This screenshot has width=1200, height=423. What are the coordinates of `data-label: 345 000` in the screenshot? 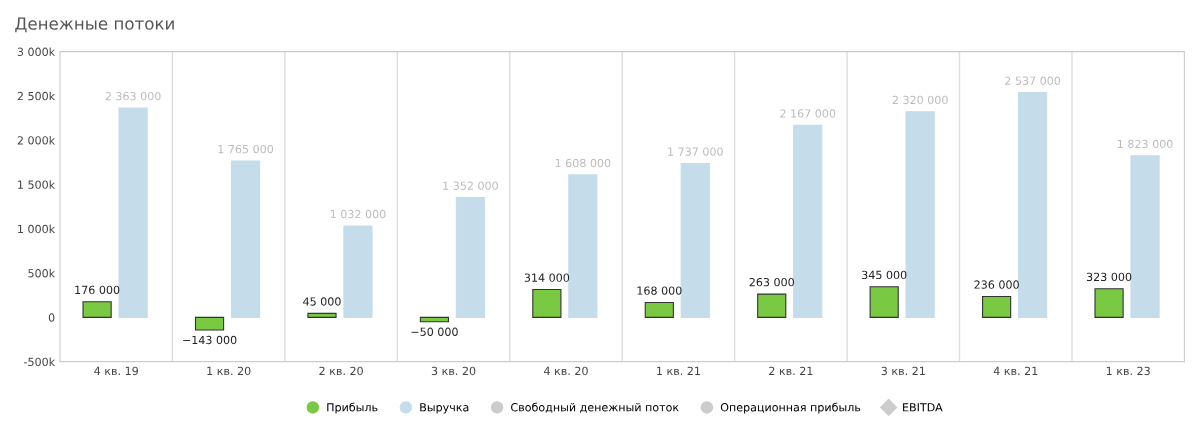 It's located at (884, 275).